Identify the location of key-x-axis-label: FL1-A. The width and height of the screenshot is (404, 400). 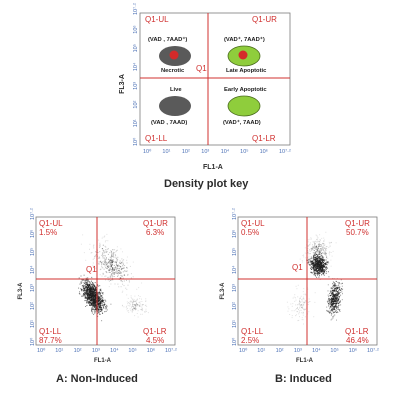
(213, 167).